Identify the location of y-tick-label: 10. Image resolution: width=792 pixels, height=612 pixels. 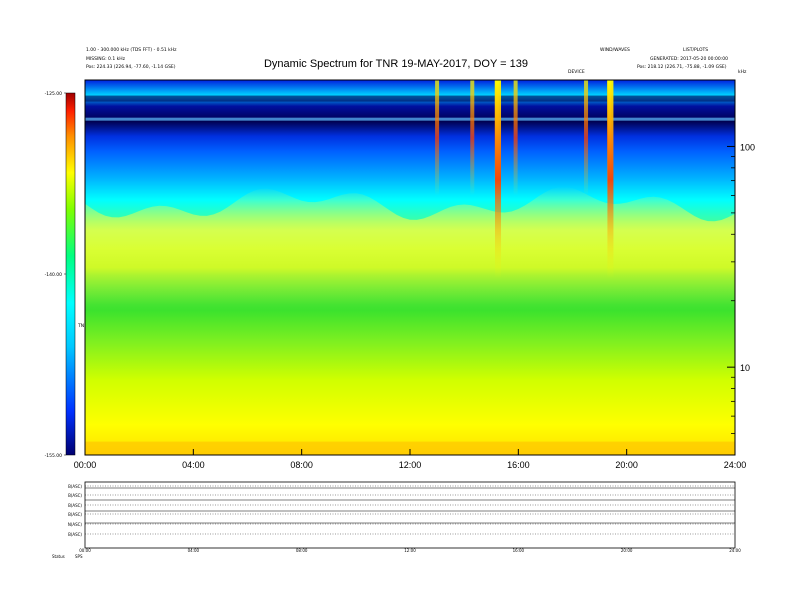
(745, 368).